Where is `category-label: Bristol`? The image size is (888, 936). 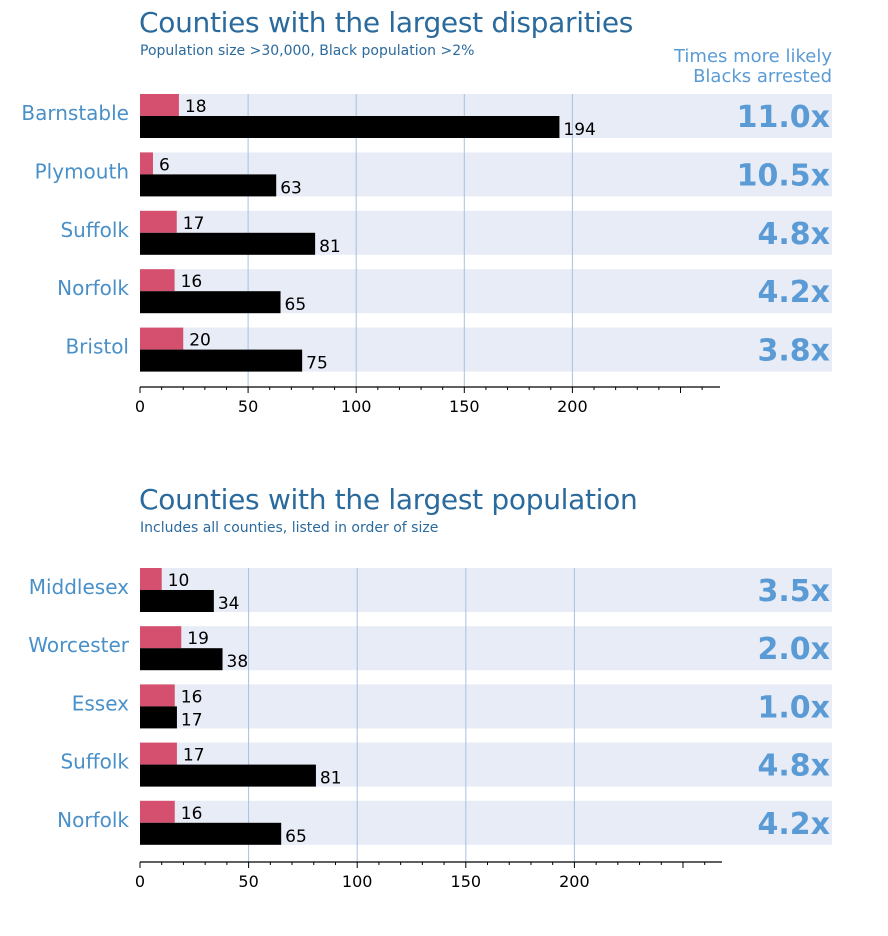 category-label: Bristol is located at coordinates (97, 347).